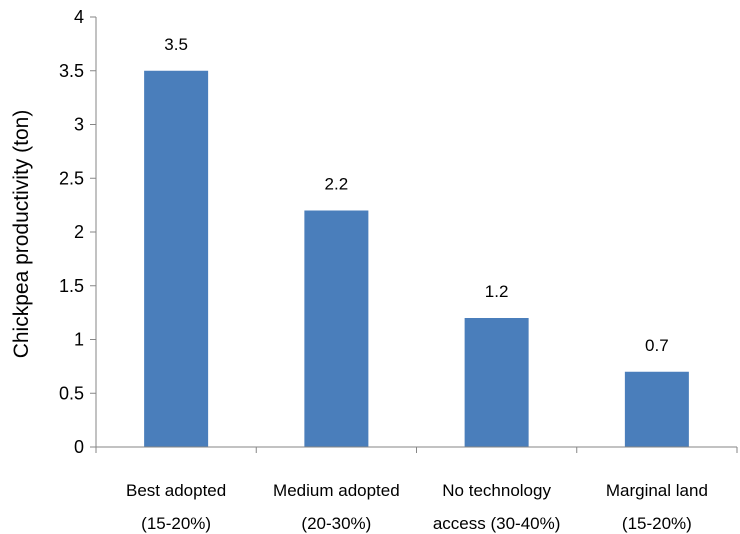  Describe the element at coordinates (176, 44) in the screenshot. I see `data-label: 3.5` at that location.